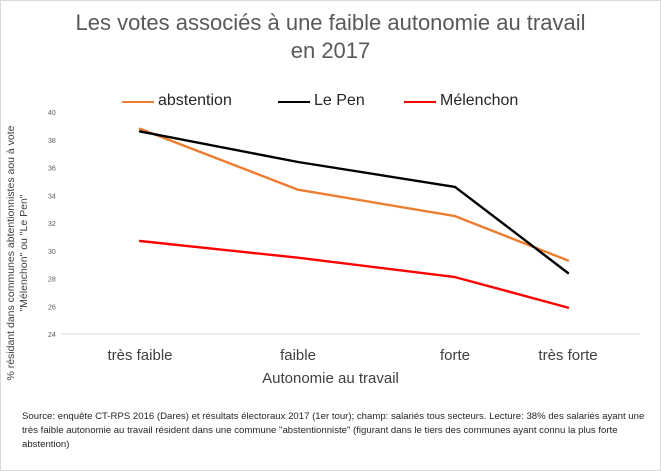 Image resolution: width=661 pixels, height=471 pixels. I want to click on y-tick-label: 34, so click(52, 196).